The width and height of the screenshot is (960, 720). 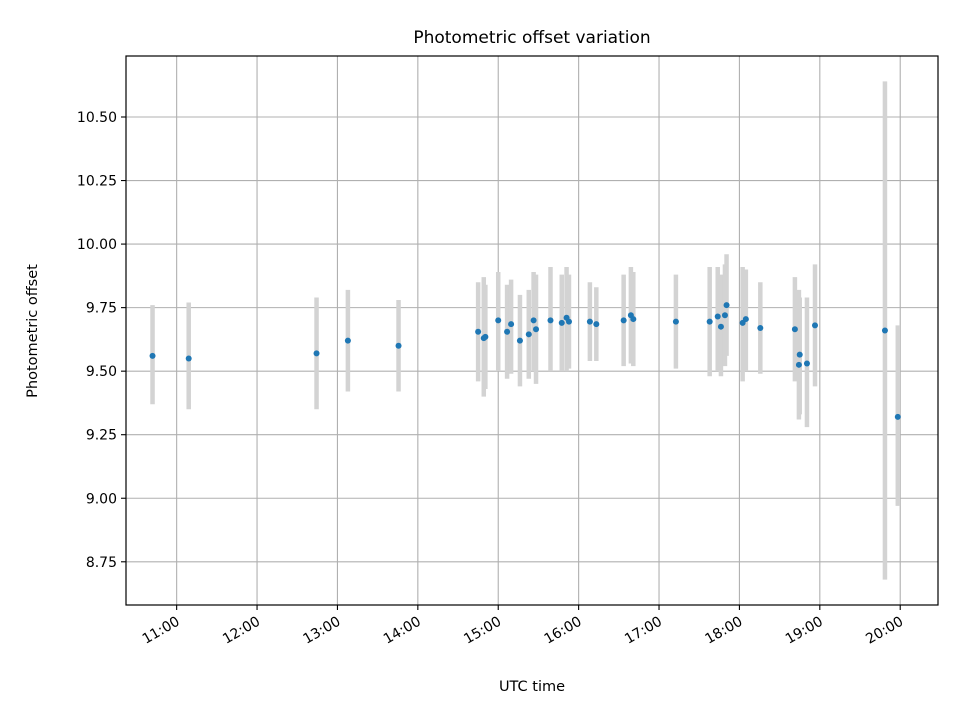 I want to click on y-tick-label: 9.75, so click(x=101, y=309).